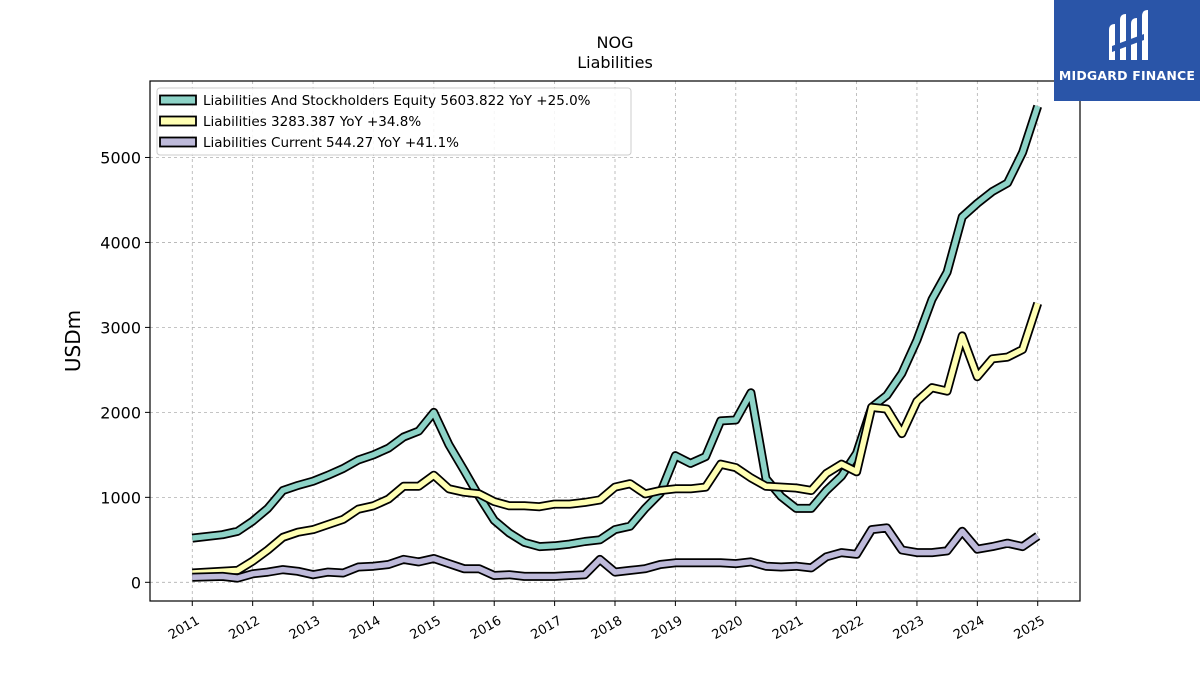 This screenshot has height=675, width=1200. I want to click on logo-mark-icon, so click(1128, 35).